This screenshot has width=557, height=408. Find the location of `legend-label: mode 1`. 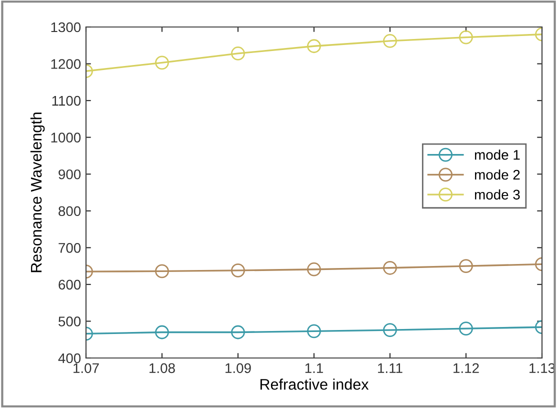

legend-label: mode 1 is located at coordinates (497, 155).